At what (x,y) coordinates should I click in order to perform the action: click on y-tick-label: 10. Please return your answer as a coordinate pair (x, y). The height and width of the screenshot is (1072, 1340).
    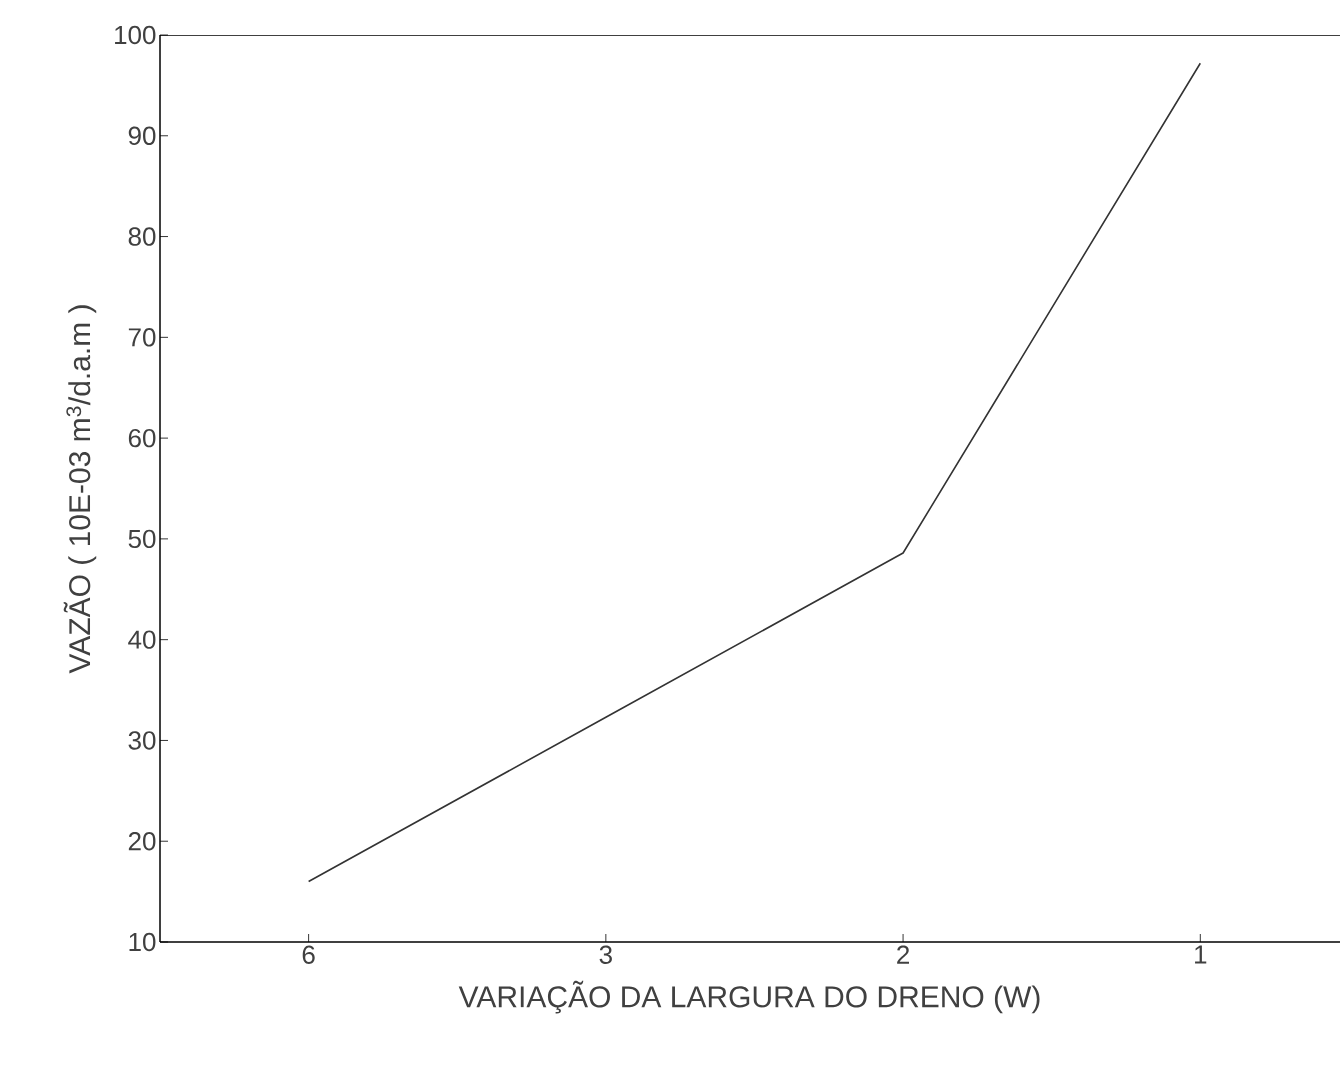
    Looking at the image, I should click on (142, 942).